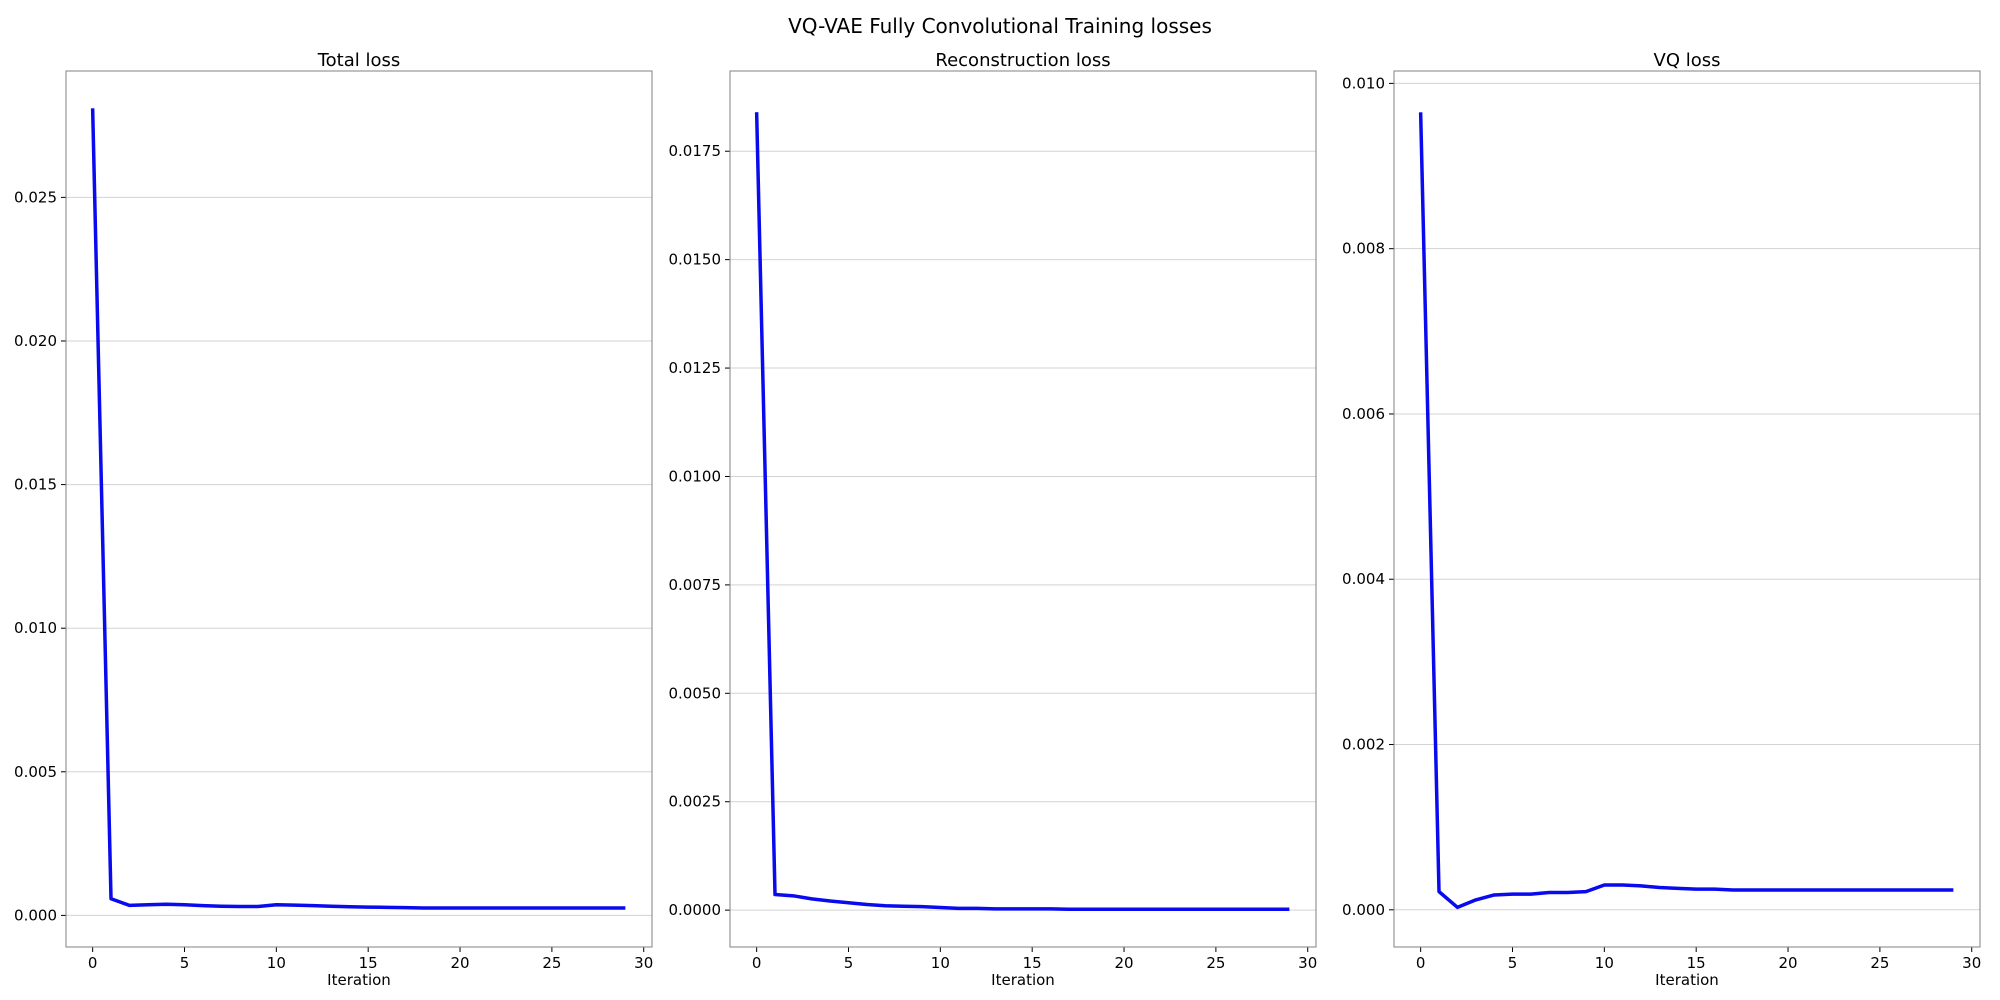  What do you see at coordinates (695, 260) in the screenshot?
I see `y-tick-label: 0.0150` at bounding box center [695, 260].